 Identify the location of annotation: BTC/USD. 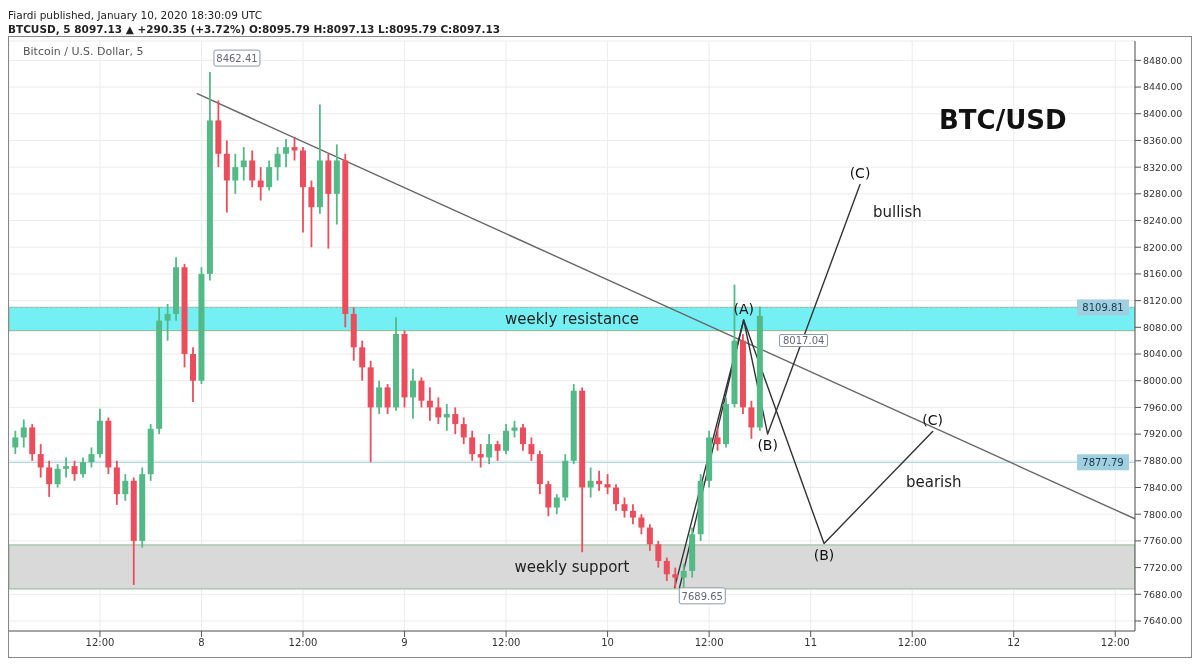
(1003, 120).